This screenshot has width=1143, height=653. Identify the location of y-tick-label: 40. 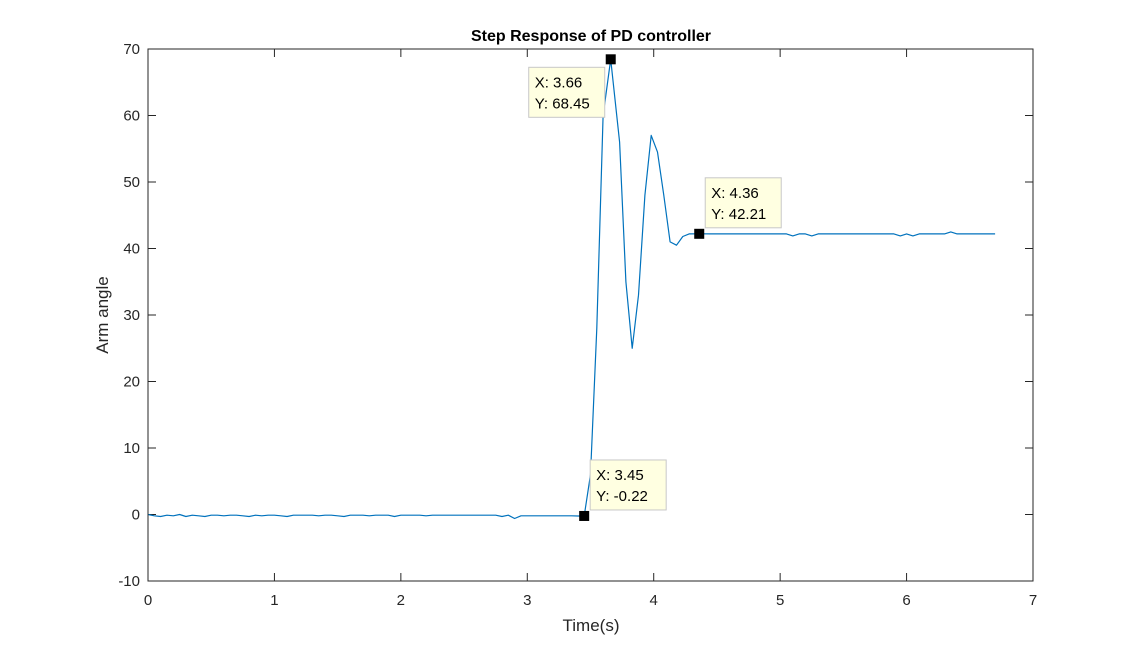
(131, 249).